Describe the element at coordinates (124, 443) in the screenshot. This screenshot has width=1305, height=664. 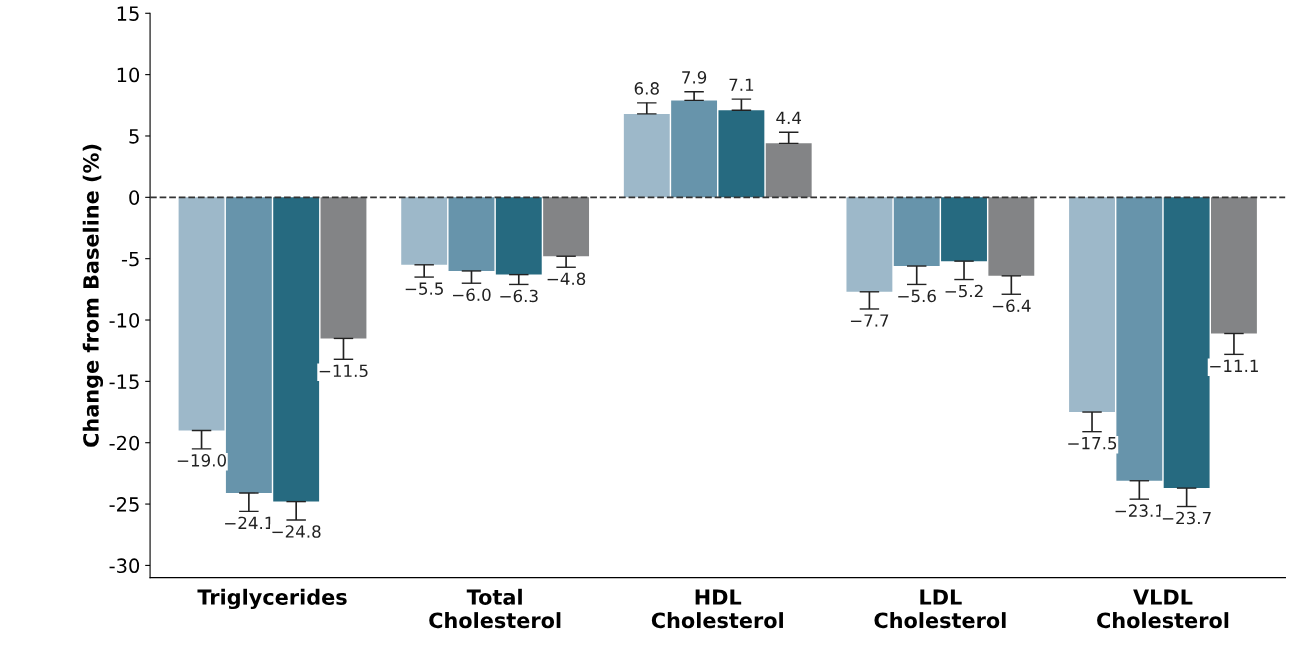
I see `y-tick-label: -20` at that location.